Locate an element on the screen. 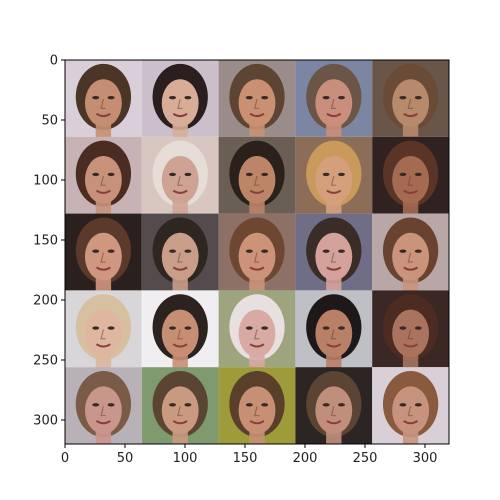  y-tick-label: 100 is located at coordinates (45, 181).